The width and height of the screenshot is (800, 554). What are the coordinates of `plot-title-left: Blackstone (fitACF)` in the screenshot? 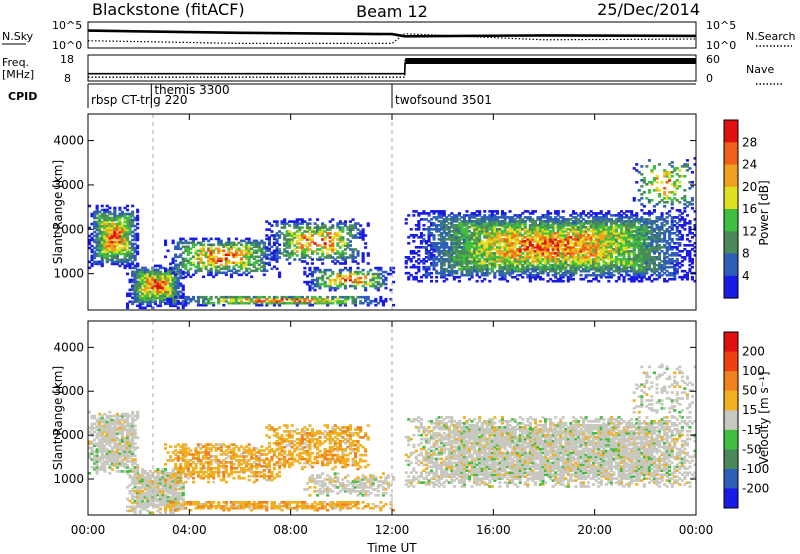 It's located at (168, 9).